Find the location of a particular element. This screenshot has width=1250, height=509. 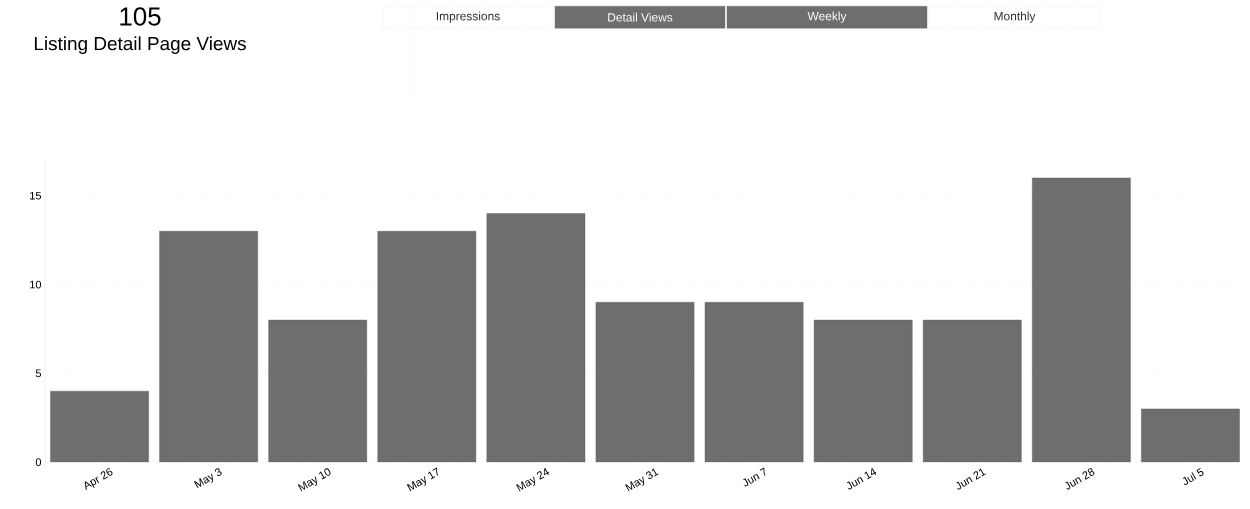

x-tick-label: Apr 26 is located at coordinates (98, 479).